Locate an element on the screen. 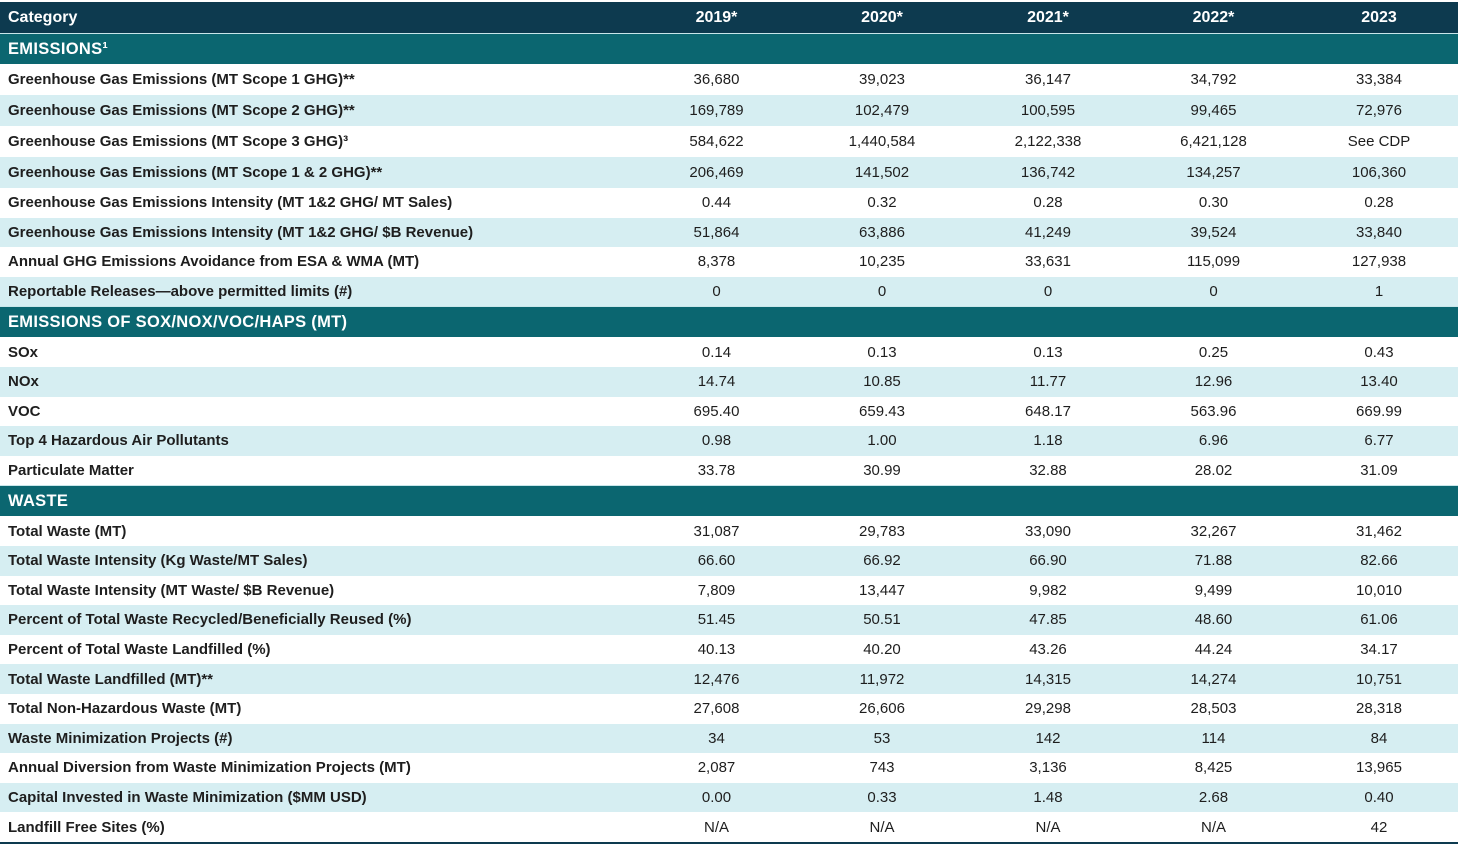 The image size is (1476, 866). value-cell: 13.40 is located at coordinates (1375, 381).